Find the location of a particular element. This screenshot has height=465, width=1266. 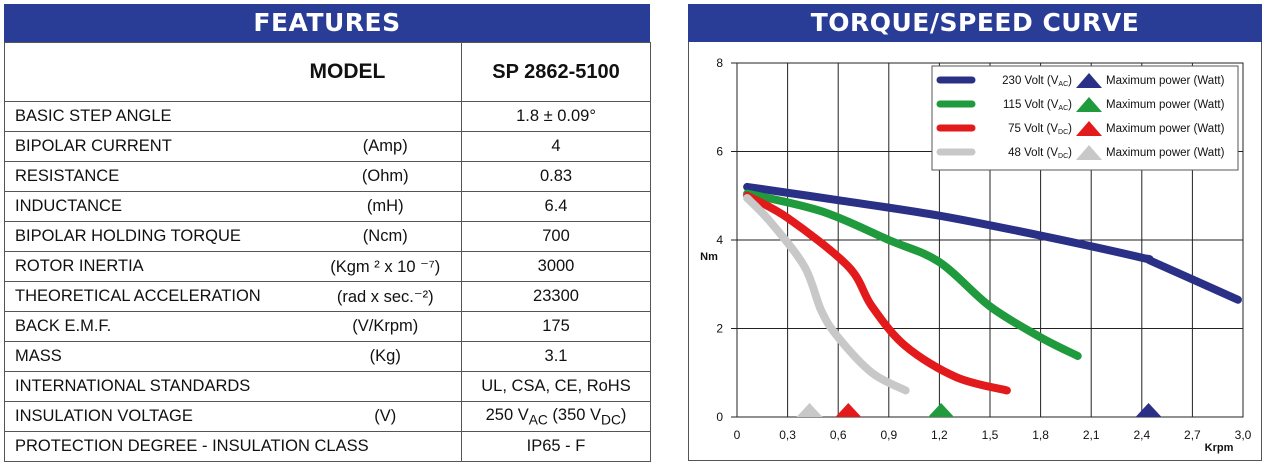

y-tick-label: 4 is located at coordinates (719, 240).